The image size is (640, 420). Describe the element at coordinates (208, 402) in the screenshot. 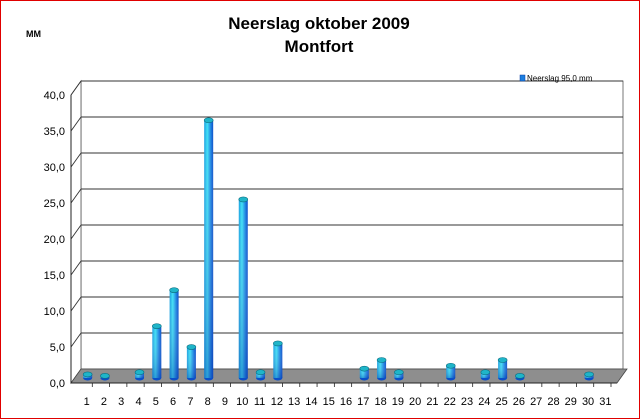

I see `x-tick-label: 8` at that location.